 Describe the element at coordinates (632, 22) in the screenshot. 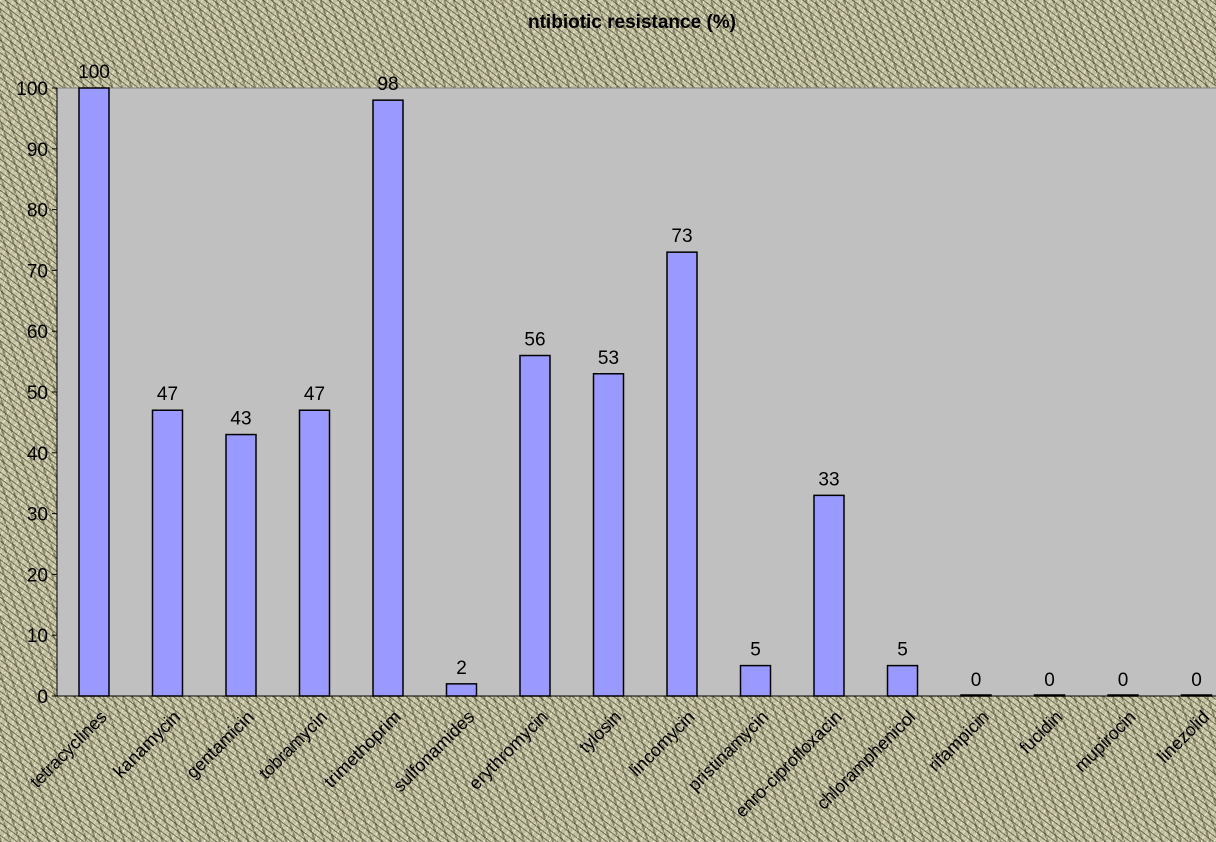

I see `chart-title: ntibiotic resistance (%)` at that location.